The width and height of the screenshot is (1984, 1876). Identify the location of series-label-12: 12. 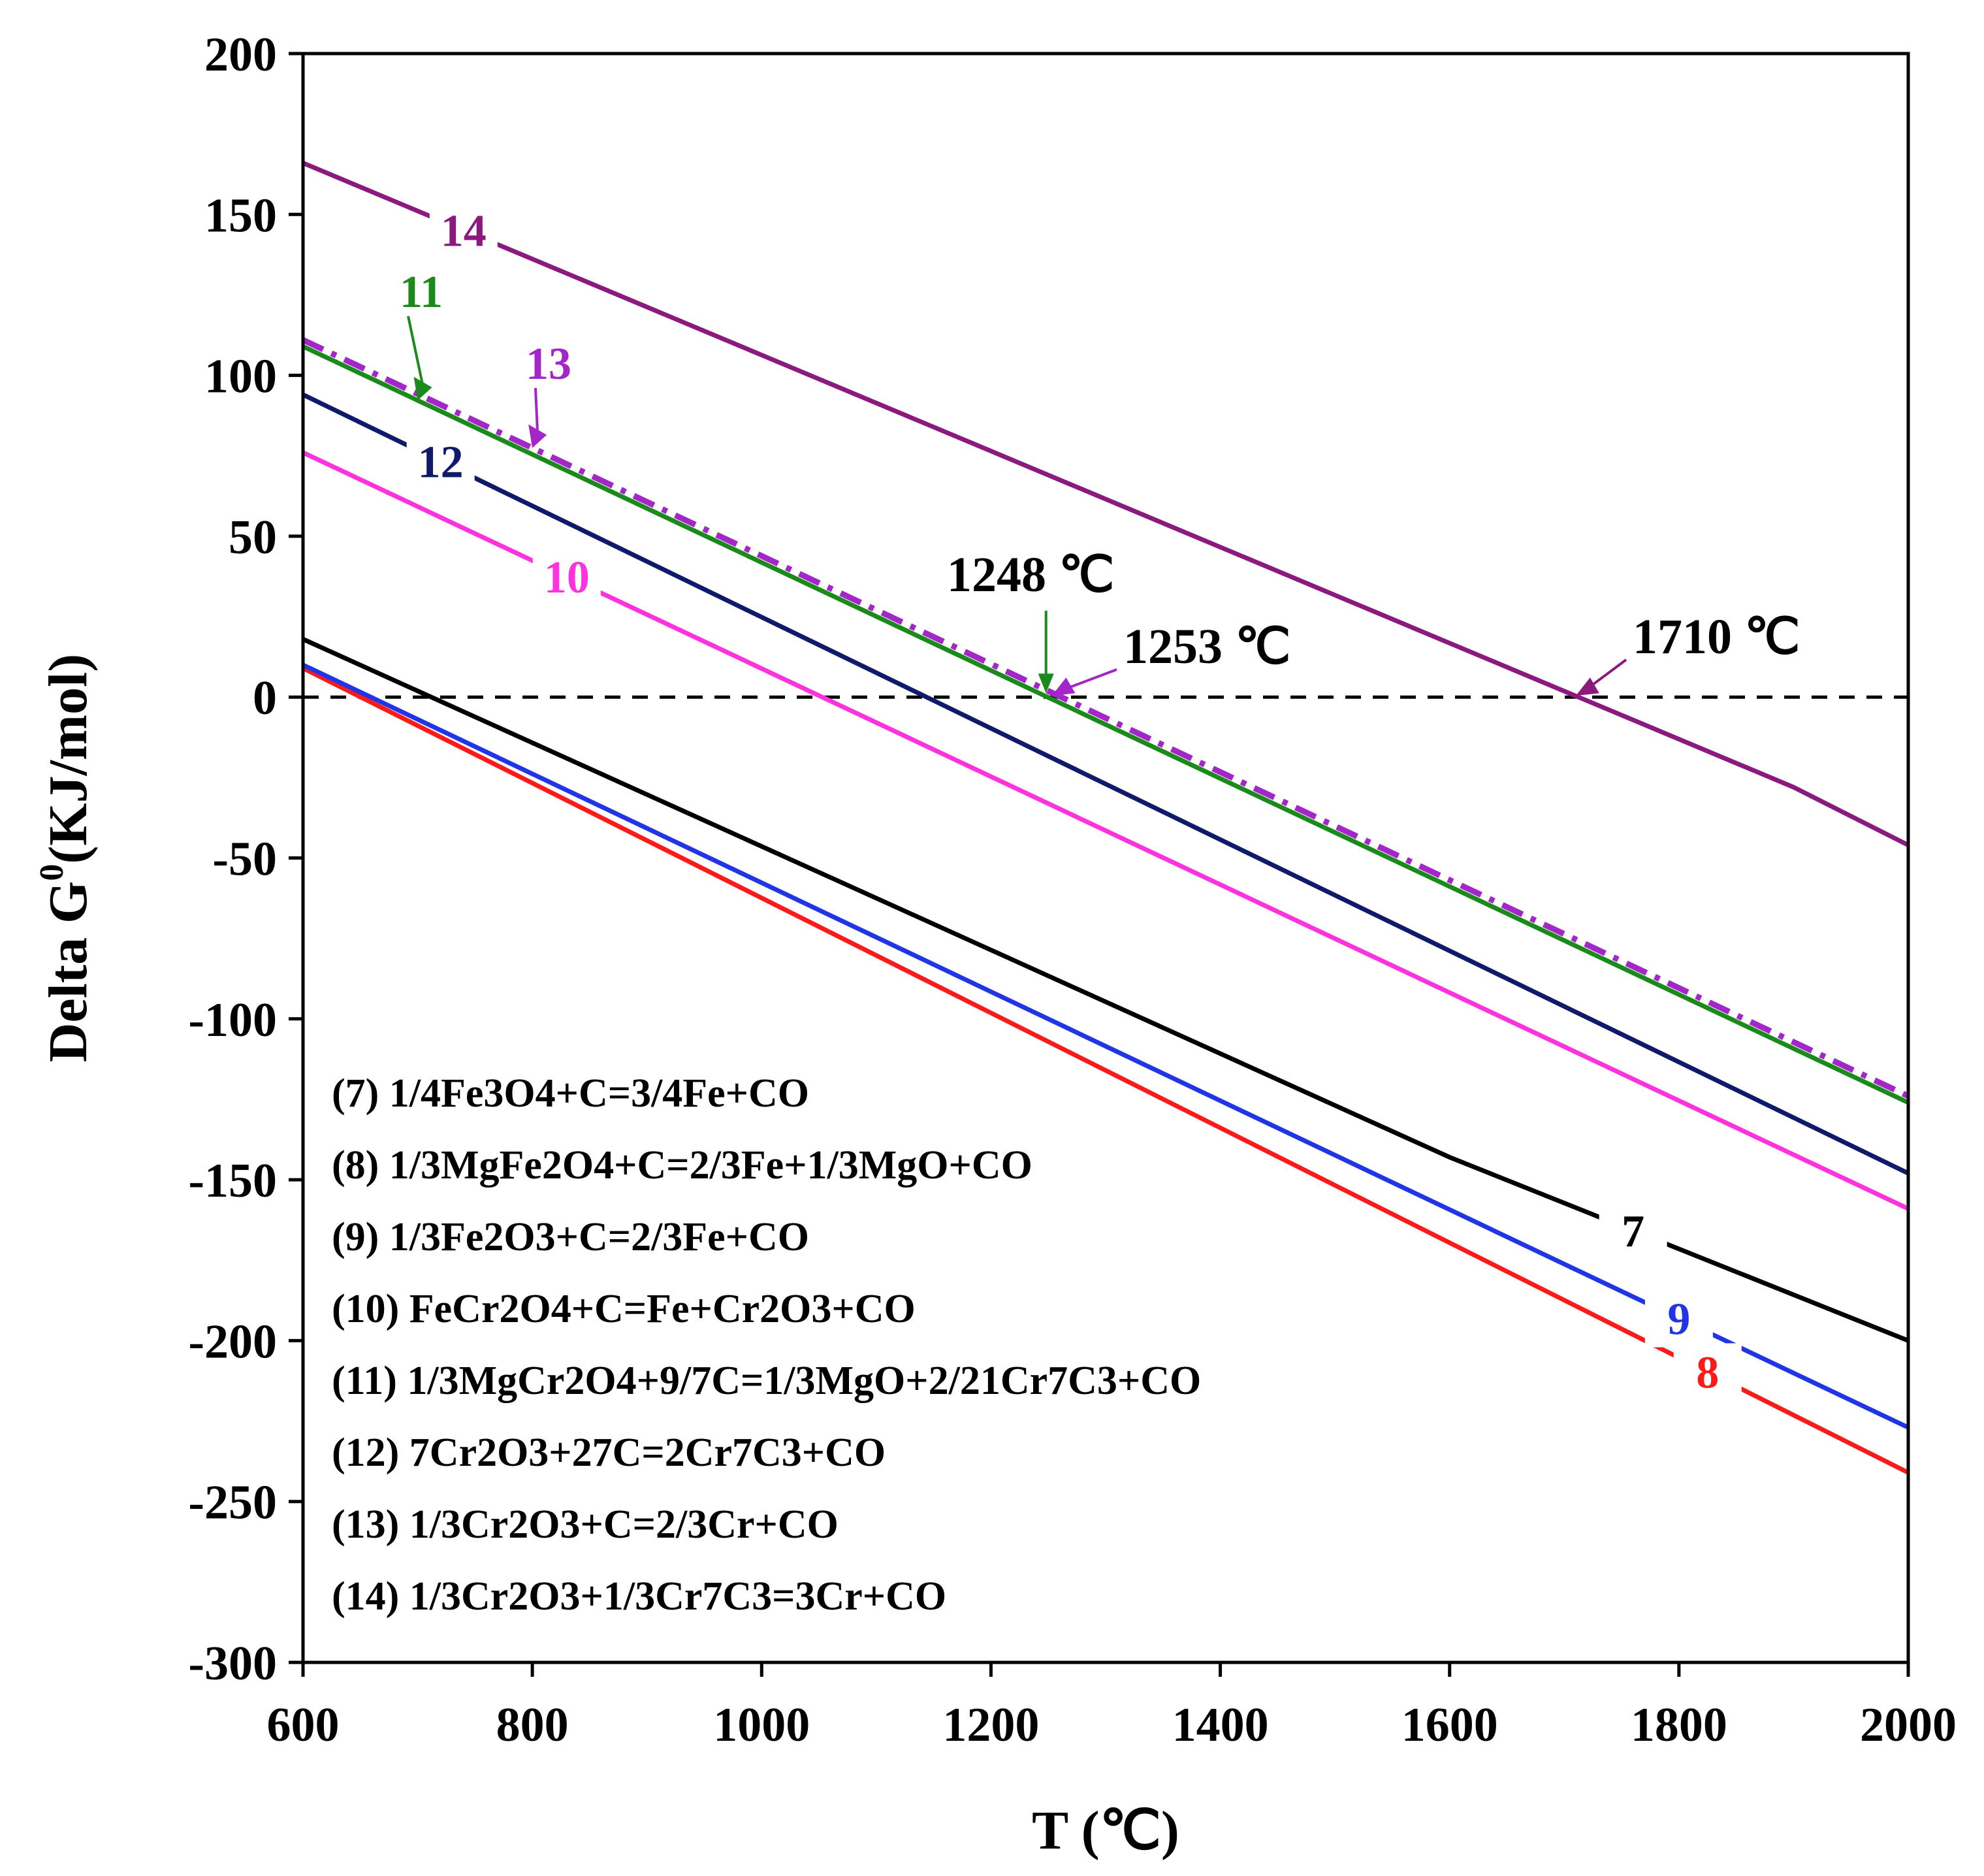
(441, 462).